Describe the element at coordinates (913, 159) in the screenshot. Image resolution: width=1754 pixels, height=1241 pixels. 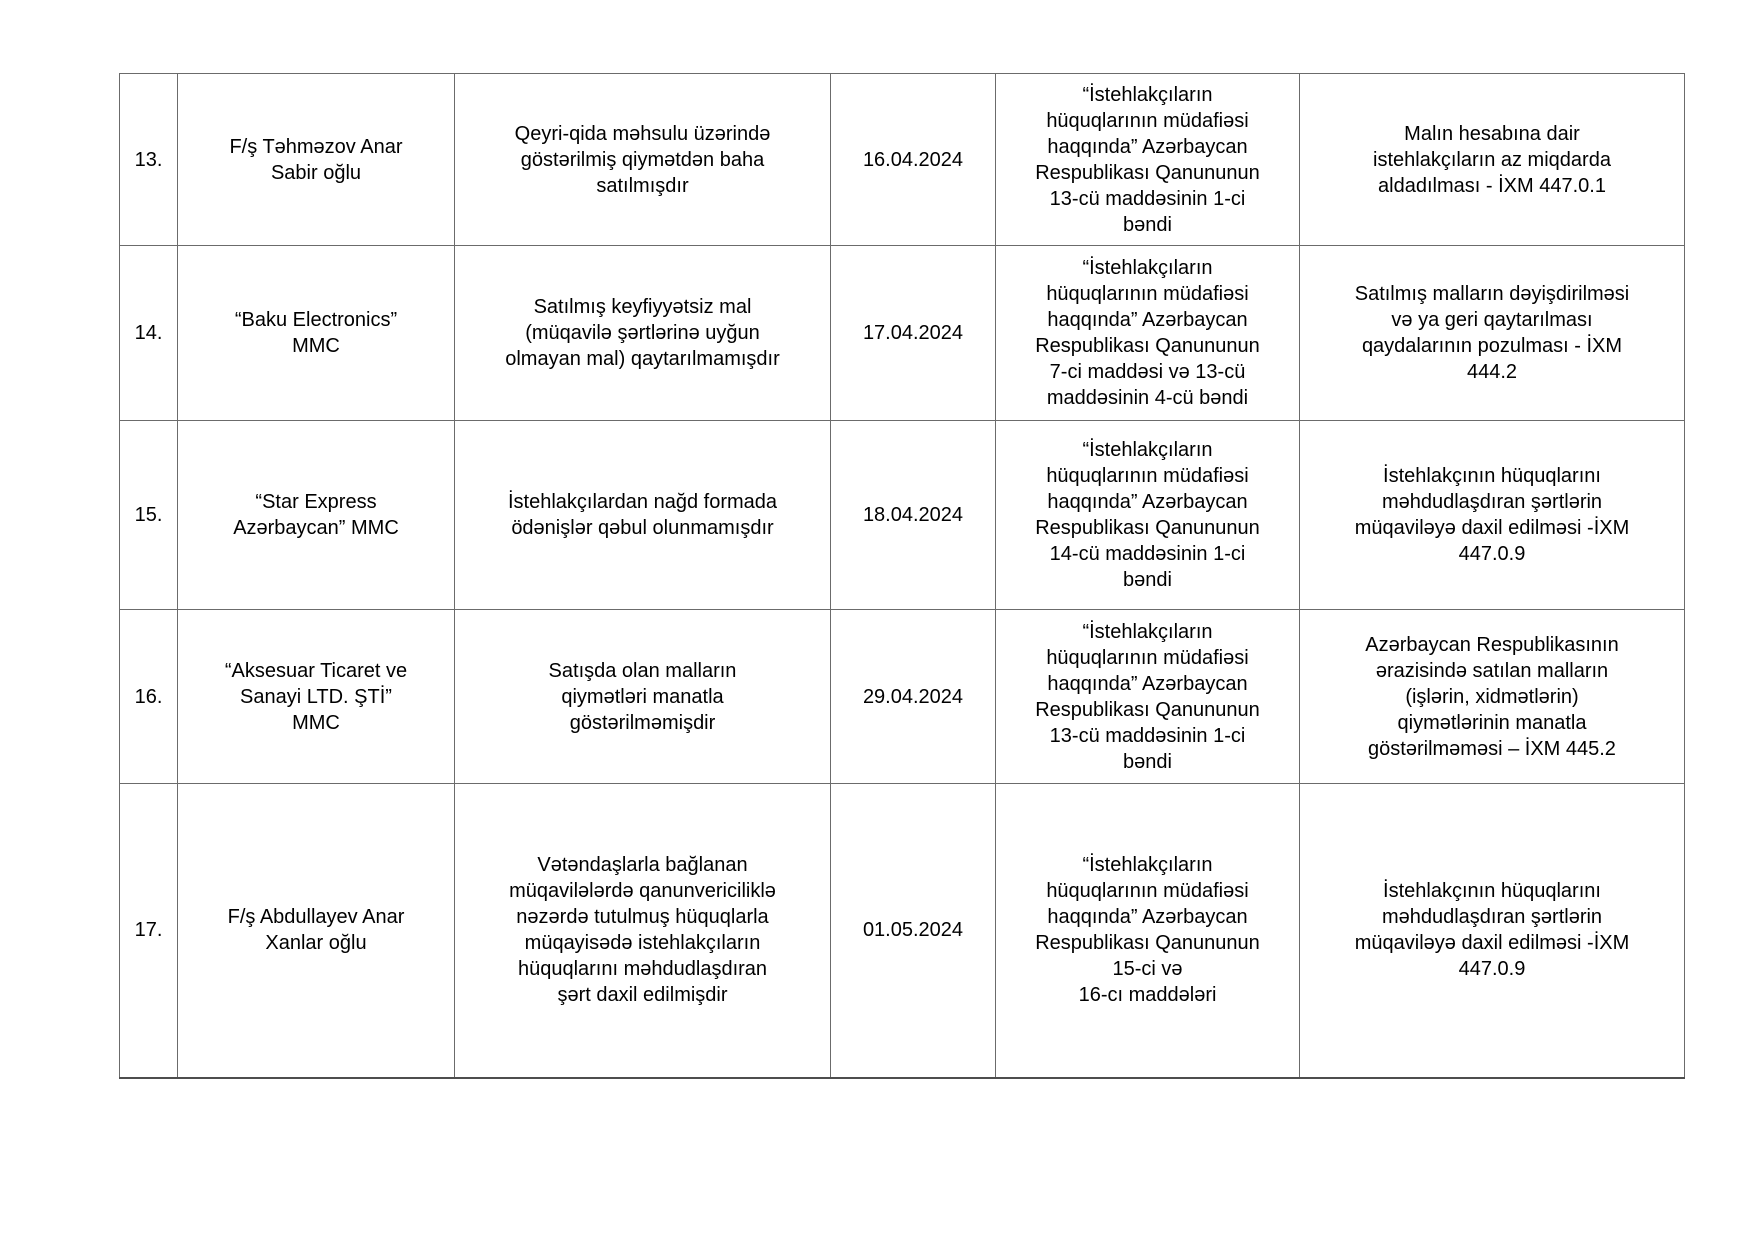
I see `cell-date: 16.04.2024` at that location.